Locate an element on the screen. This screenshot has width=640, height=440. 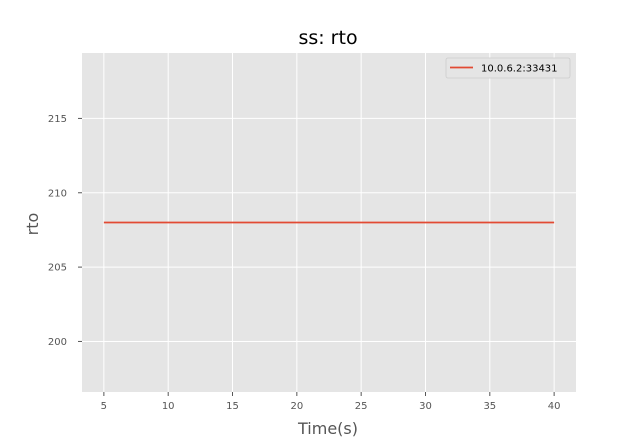
y-tick-label: 215 is located at coordinates (57, 119).